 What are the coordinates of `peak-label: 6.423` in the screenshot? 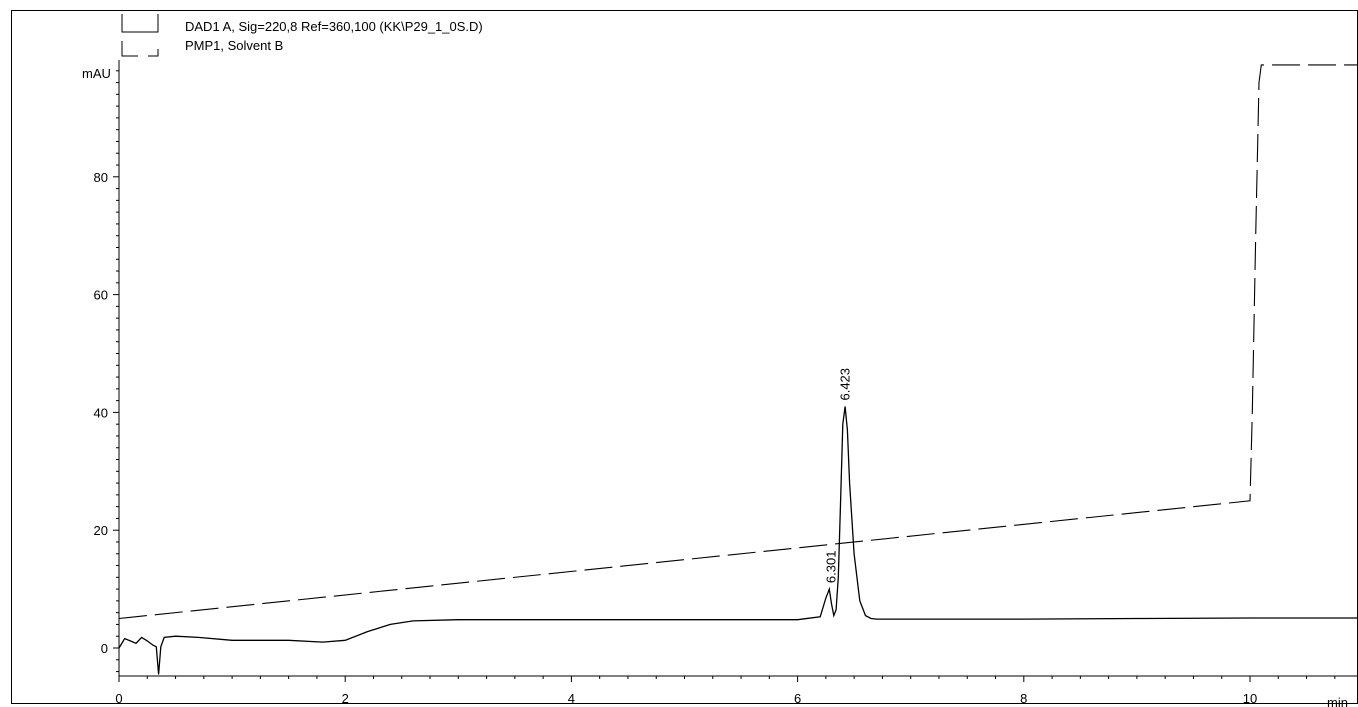 It's located at (844, 384).